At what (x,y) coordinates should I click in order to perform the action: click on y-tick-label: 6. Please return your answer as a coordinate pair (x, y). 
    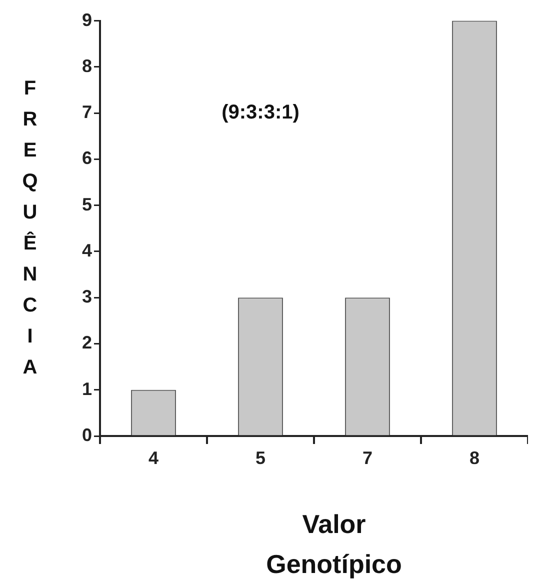
    Looking at the image, I should click on (87, 158).